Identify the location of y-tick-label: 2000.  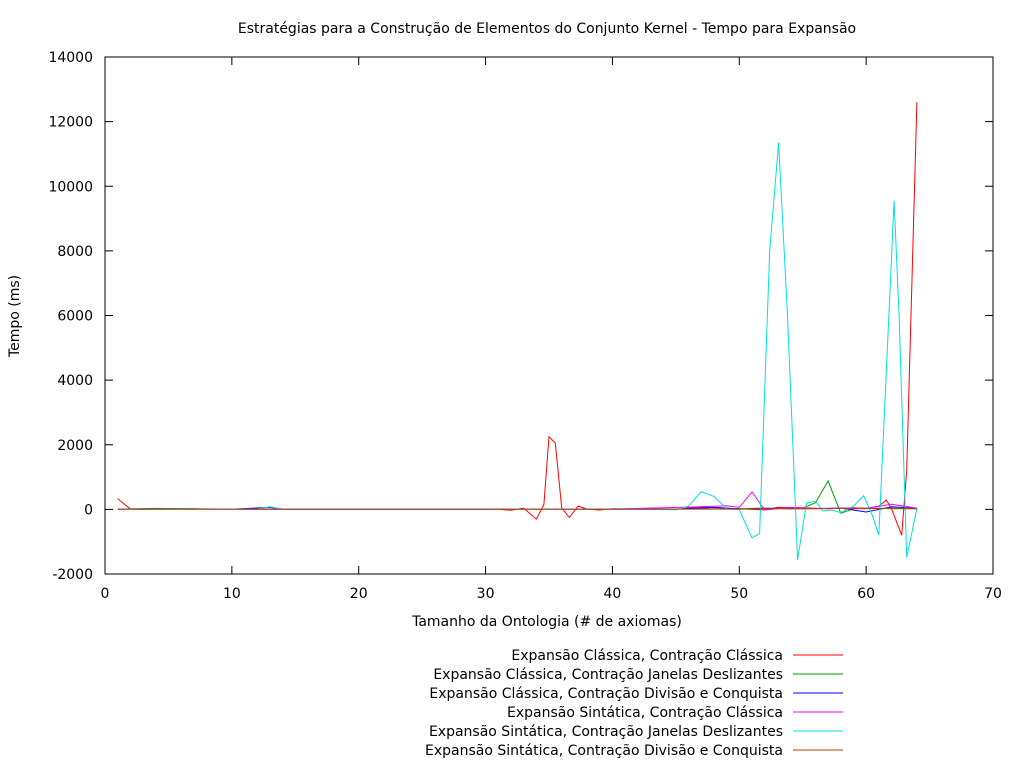
(75, 446).